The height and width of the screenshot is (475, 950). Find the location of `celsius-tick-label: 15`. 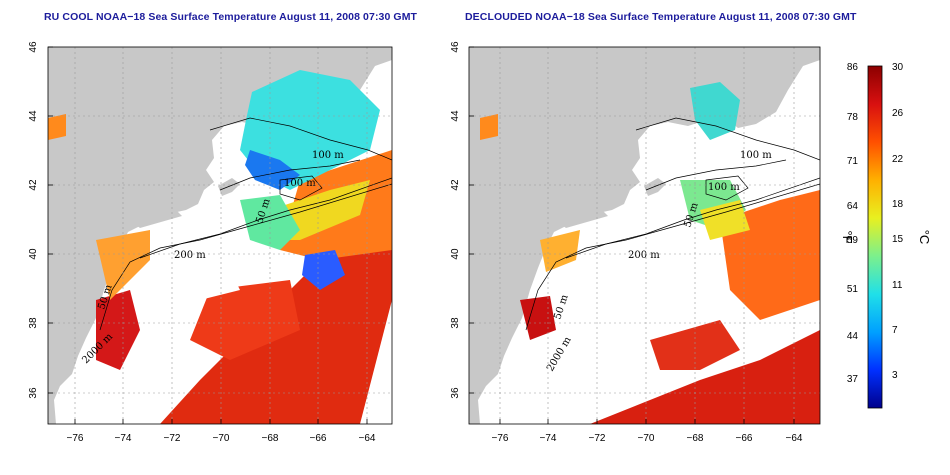

celsius-tick-label: 15 is located at coordinates (898, 239).